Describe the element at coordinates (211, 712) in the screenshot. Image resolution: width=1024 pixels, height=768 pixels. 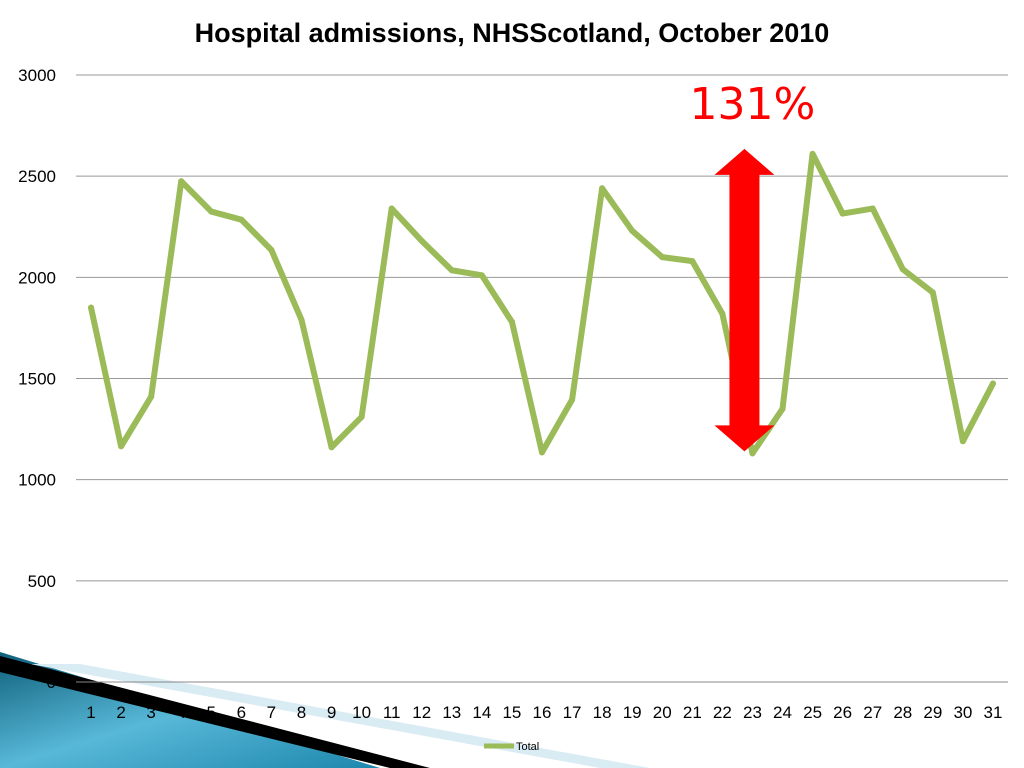
I see `x-tick-label: 5` at that location.